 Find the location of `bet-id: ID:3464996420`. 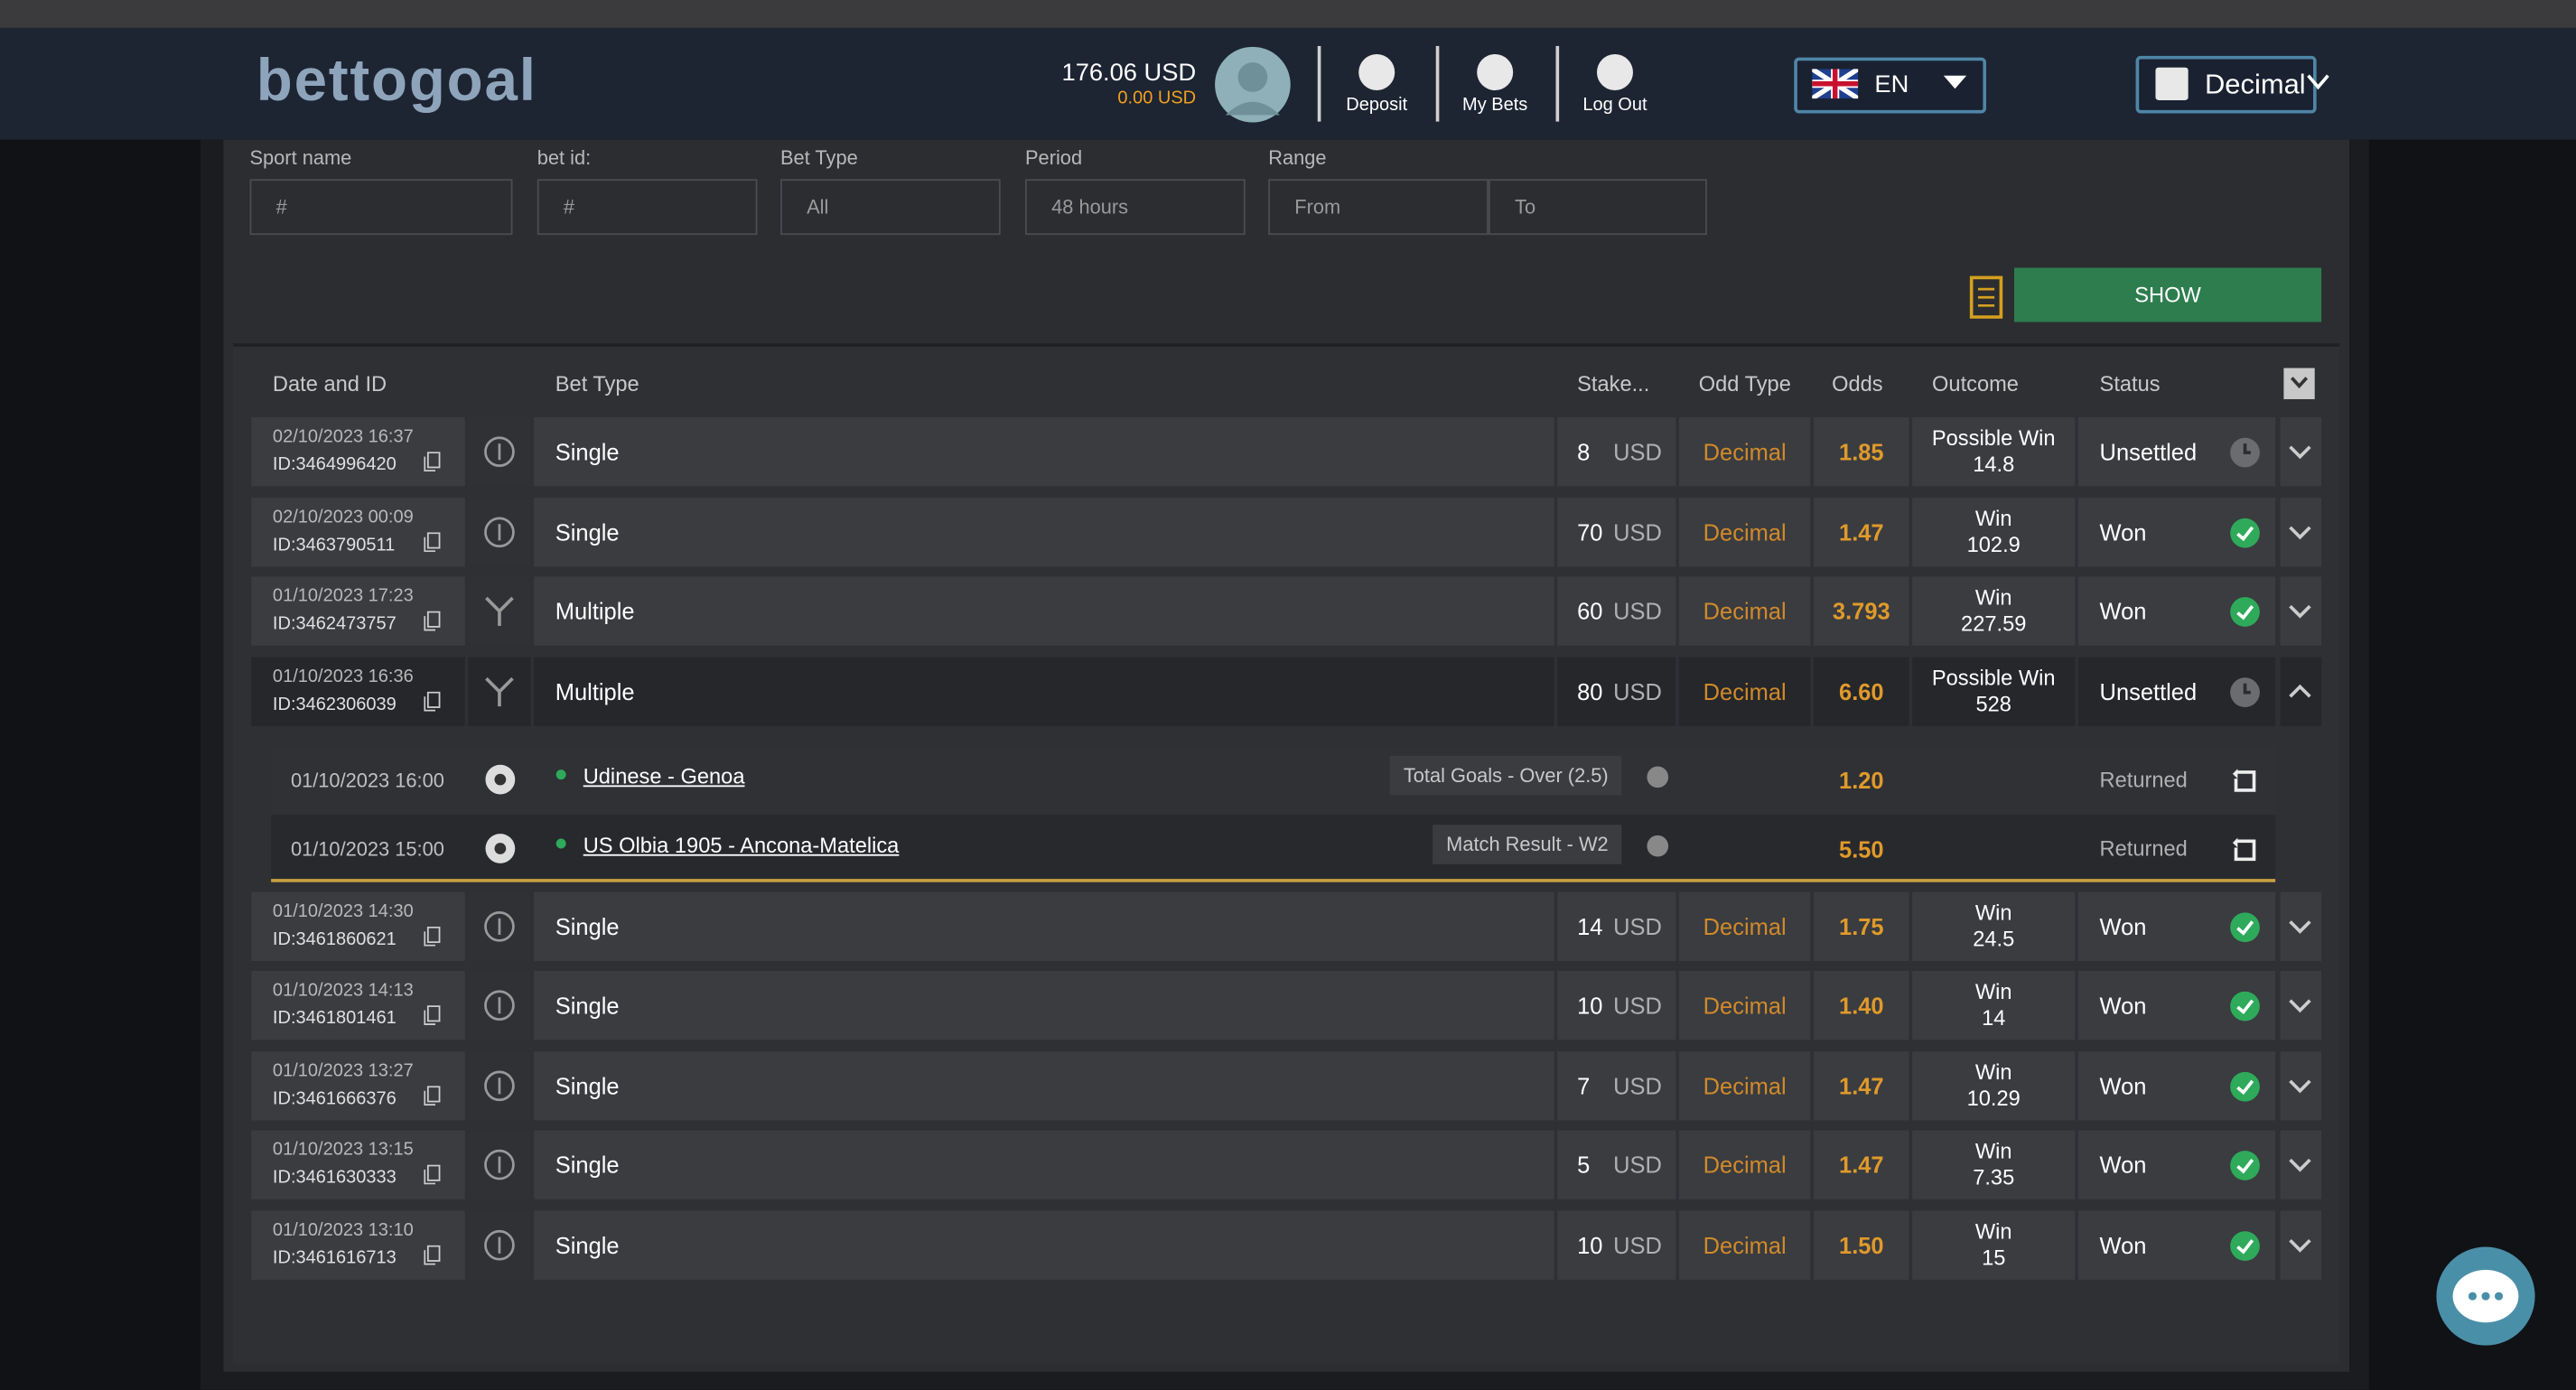

bet-id: ID:3464996420 is located at coordinates (335, 465).